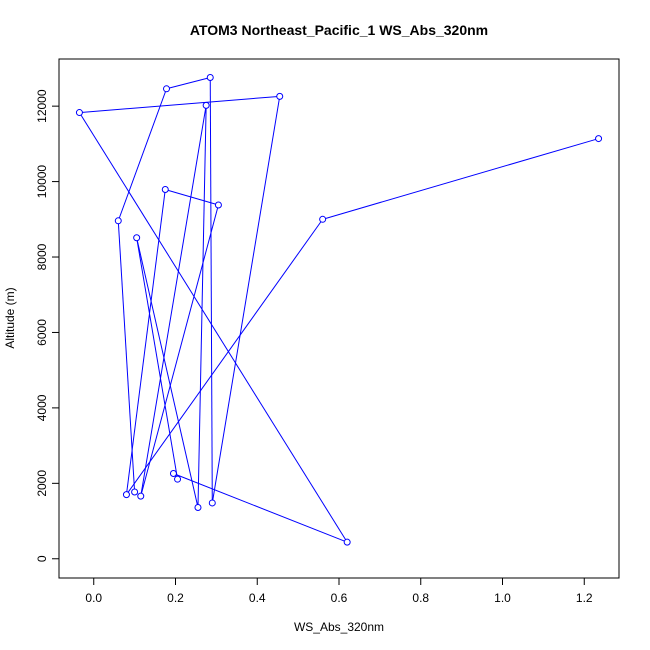 The height and width of the screenshot is (650, 650). What do you see at coordinates (42, 106) in the screenshot?
I see `y-tick-label: 12000` at bounding box center [42, 106].